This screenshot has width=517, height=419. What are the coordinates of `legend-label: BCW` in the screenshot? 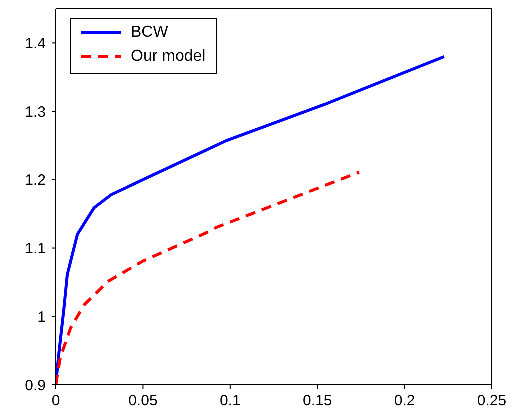 It's located at (149, 33).